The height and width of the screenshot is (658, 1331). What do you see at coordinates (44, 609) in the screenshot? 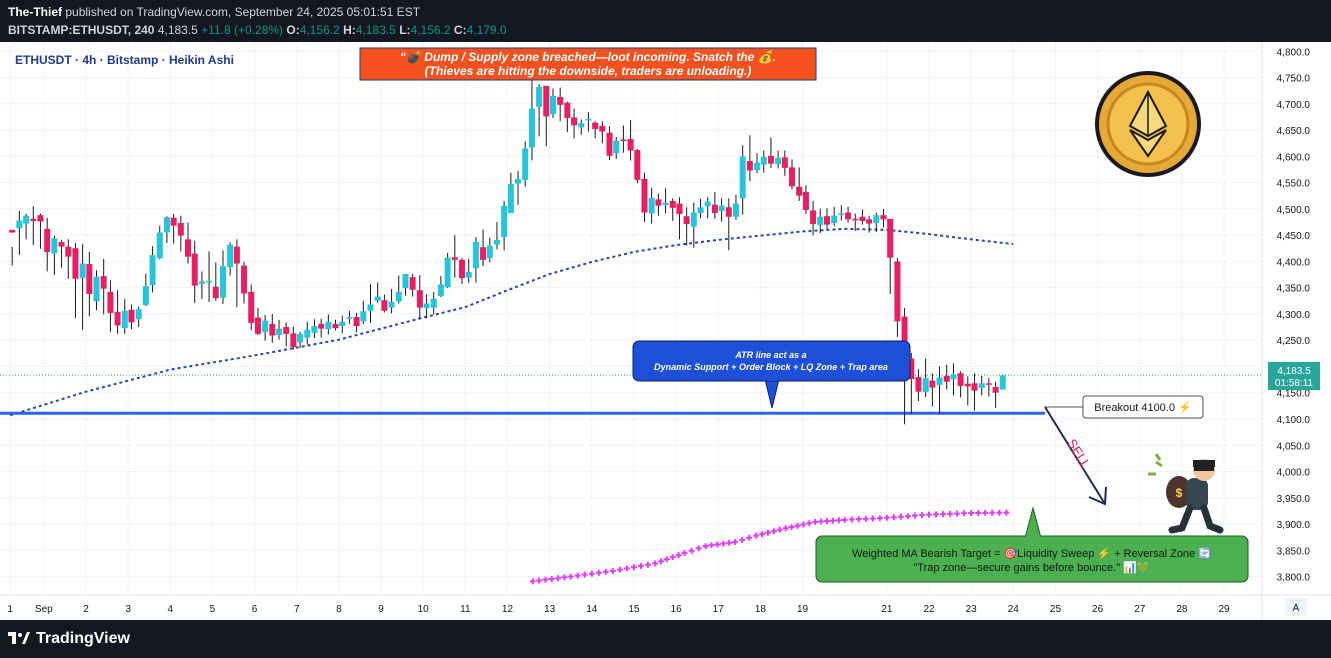
I see `x-tick-label: Sep` at bounding box center [44, 609].